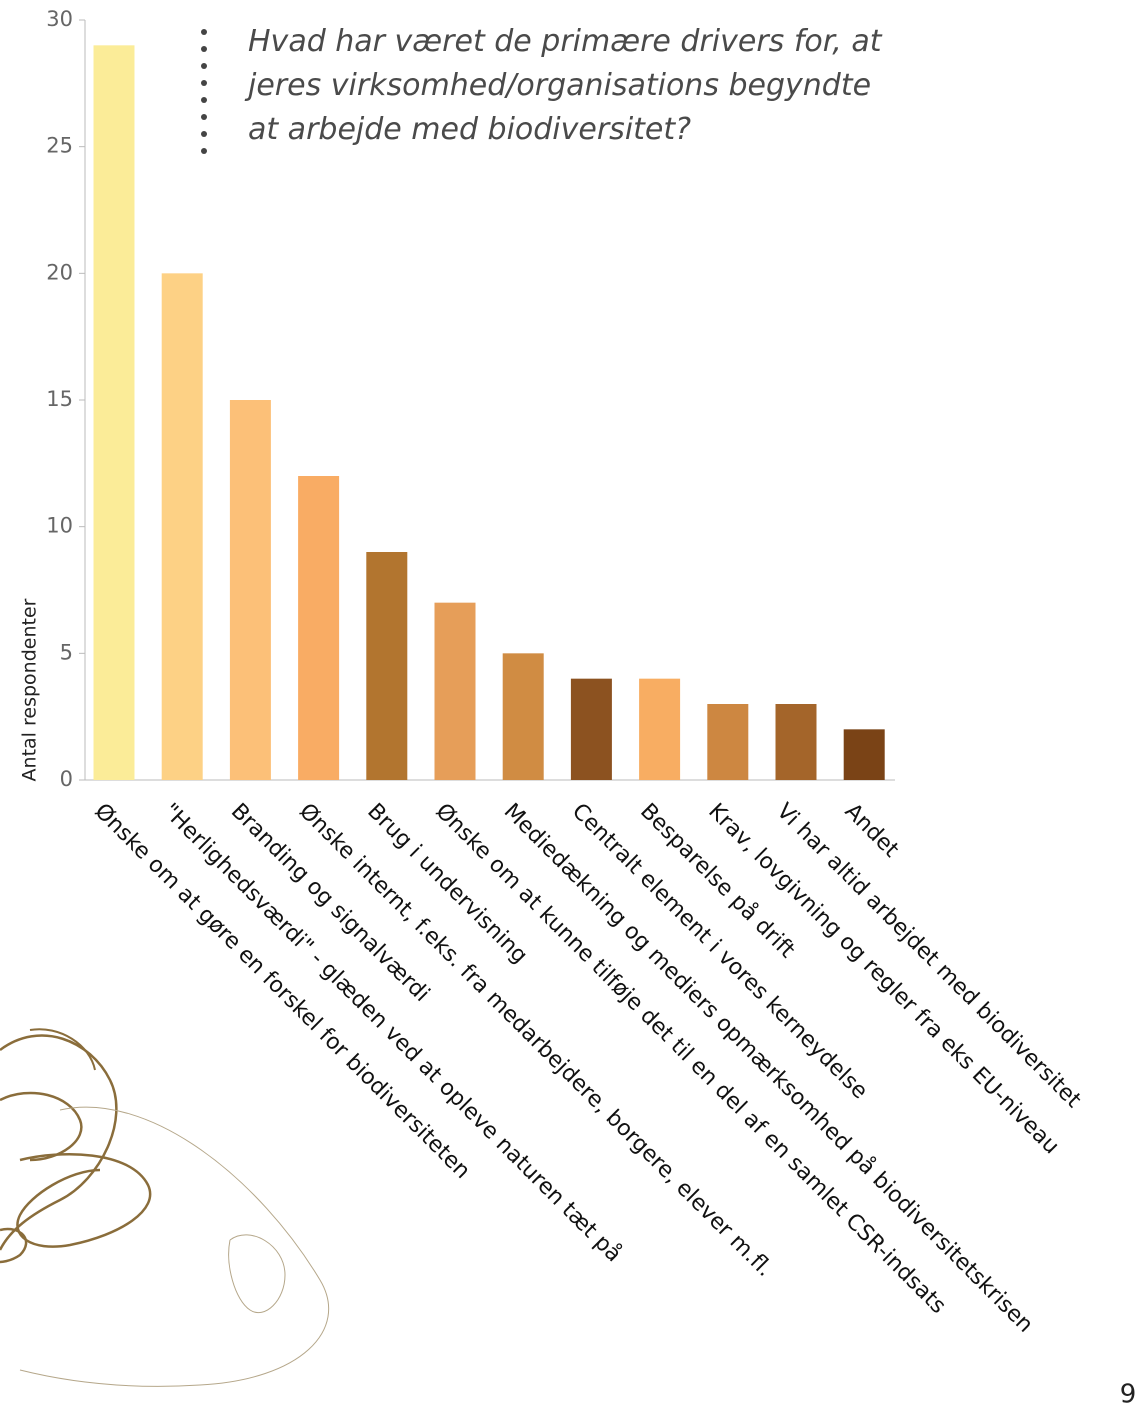  Describe the element at coordinates (59, 272) in the screenshot. I see `y-tick-label: 20` at that location.